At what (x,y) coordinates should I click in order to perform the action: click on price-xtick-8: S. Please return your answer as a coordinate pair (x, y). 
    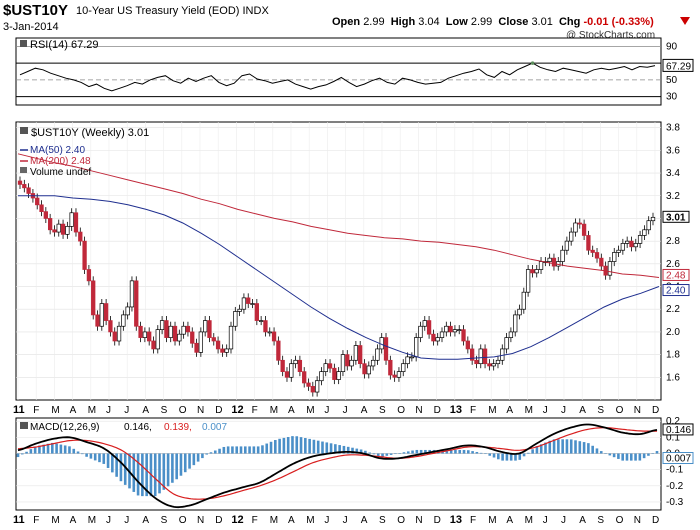
    Looking at the image, I should click on (164, 410).